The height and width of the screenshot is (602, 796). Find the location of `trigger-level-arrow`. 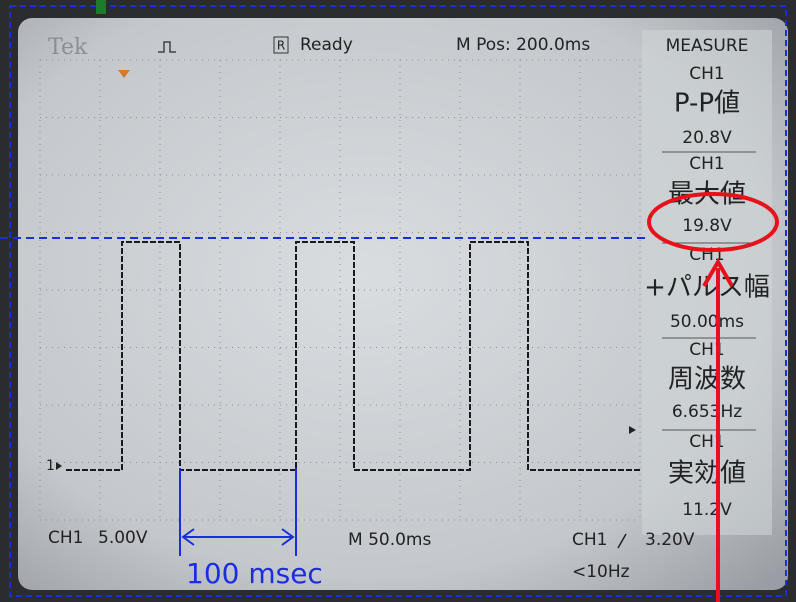

trigger-level-arrow is located at coordinates (632, 430).